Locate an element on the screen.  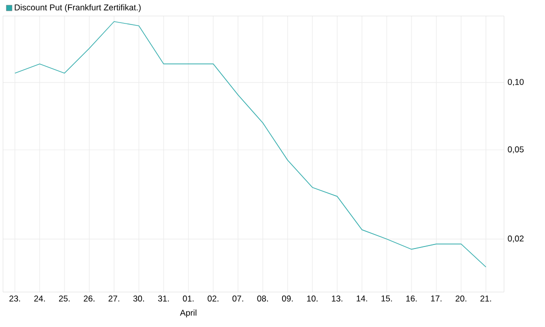
text: April is located at coordinates (188, 314).